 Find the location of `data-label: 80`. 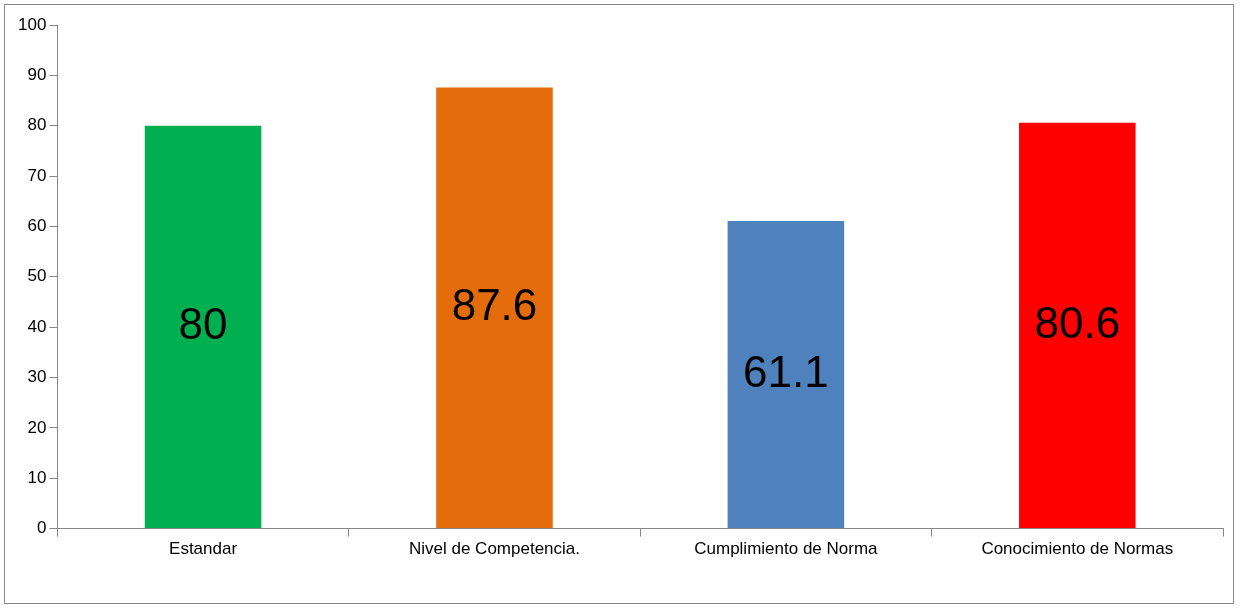

data-label: 80 is located at coordinates (203, 324).